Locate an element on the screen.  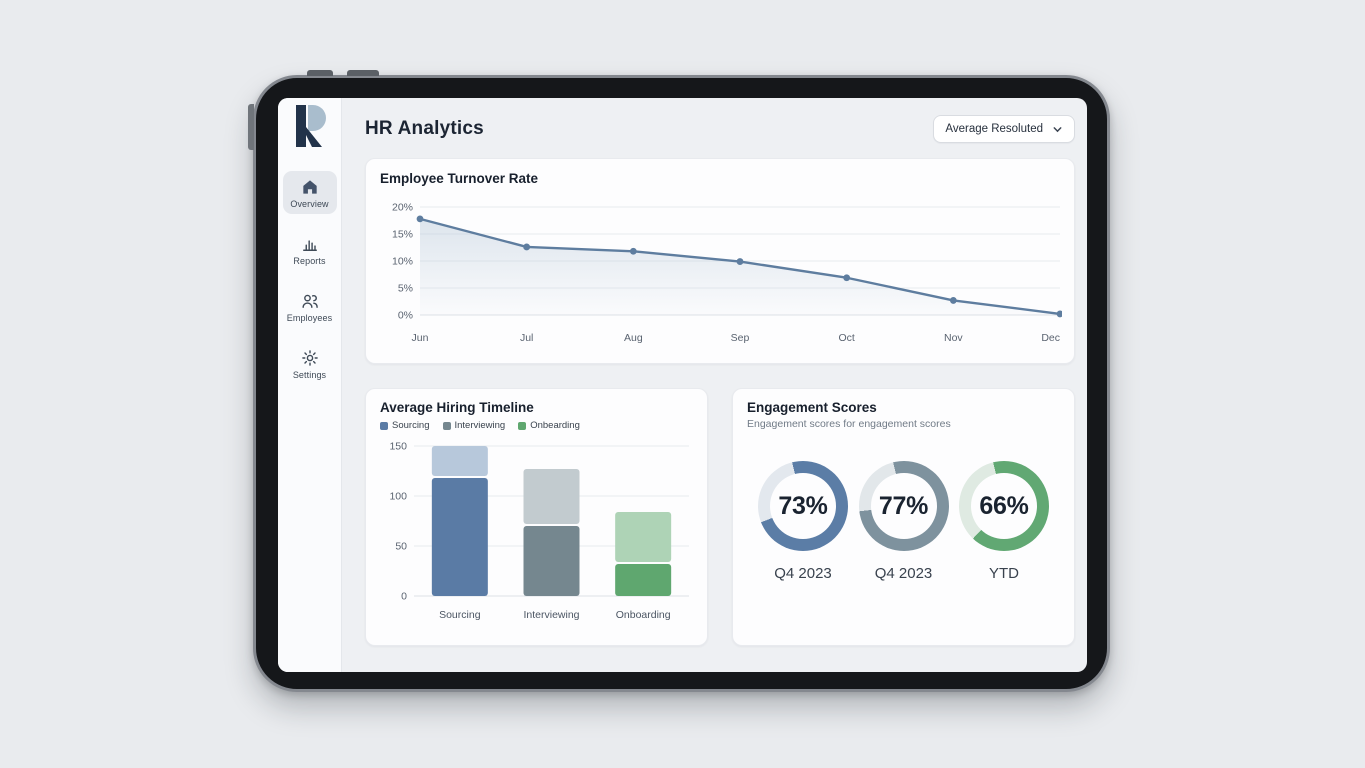
svg-text: 5% is located at coordinates (405, 289).